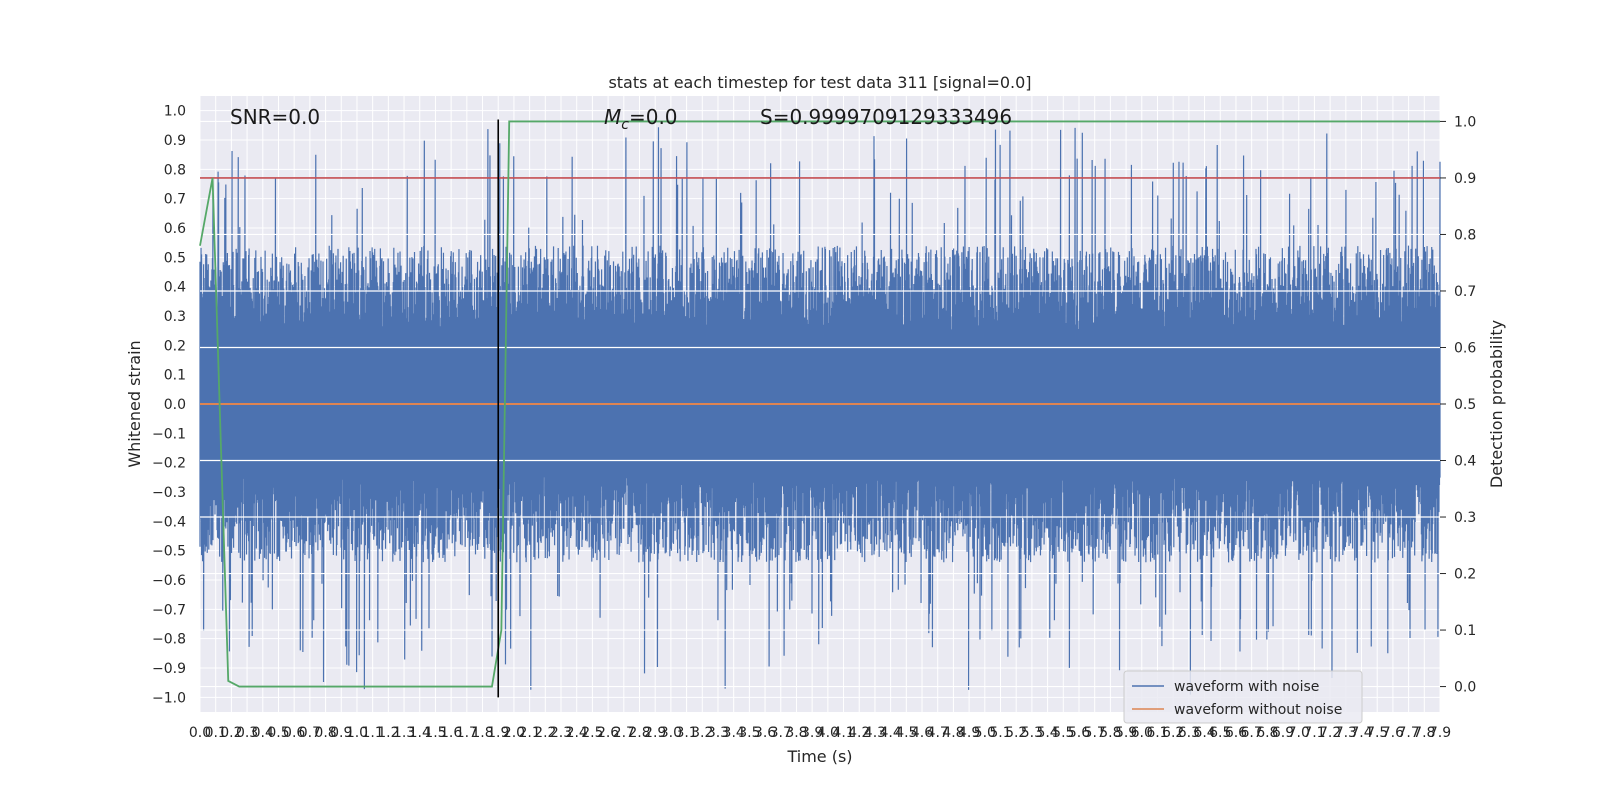  What do you see at coordinates (169, 581) in the screenshot?
I see `y-tick-label: −0.6` at bounding box center [169, 581].